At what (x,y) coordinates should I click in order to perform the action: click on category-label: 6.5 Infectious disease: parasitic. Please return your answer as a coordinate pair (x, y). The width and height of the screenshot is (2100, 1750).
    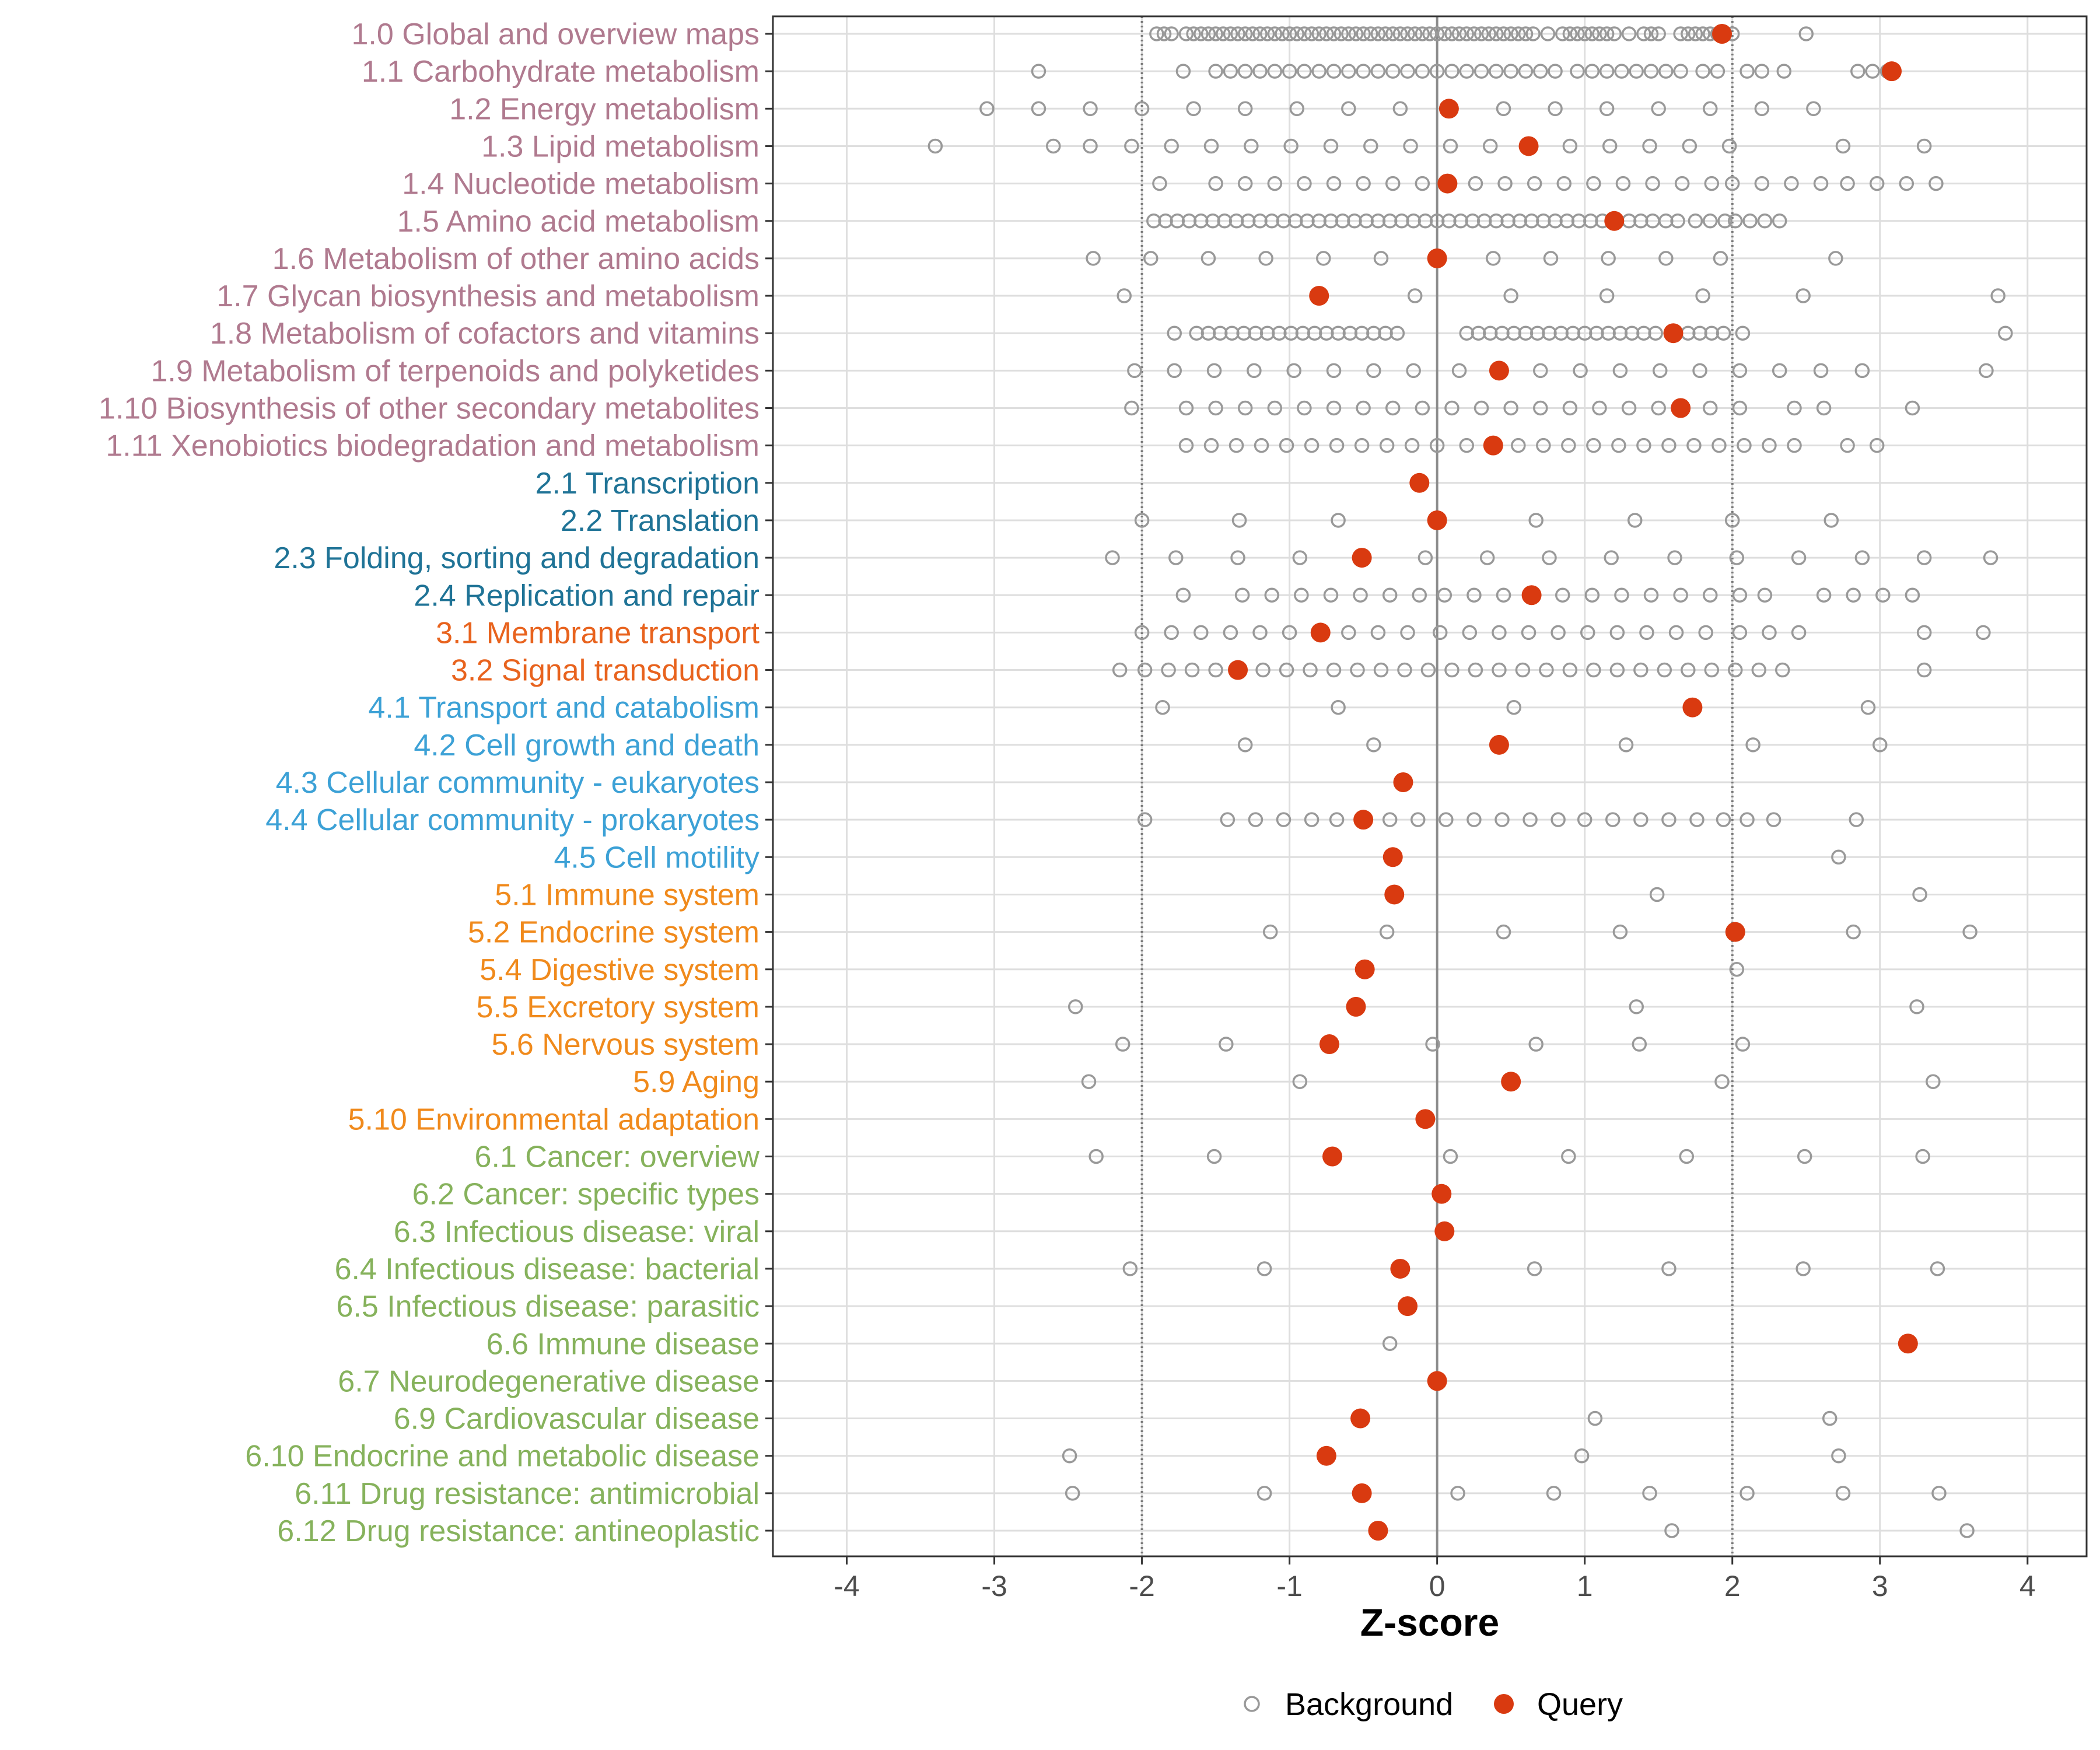
    Looking at the image, I should click on (548, 1307).